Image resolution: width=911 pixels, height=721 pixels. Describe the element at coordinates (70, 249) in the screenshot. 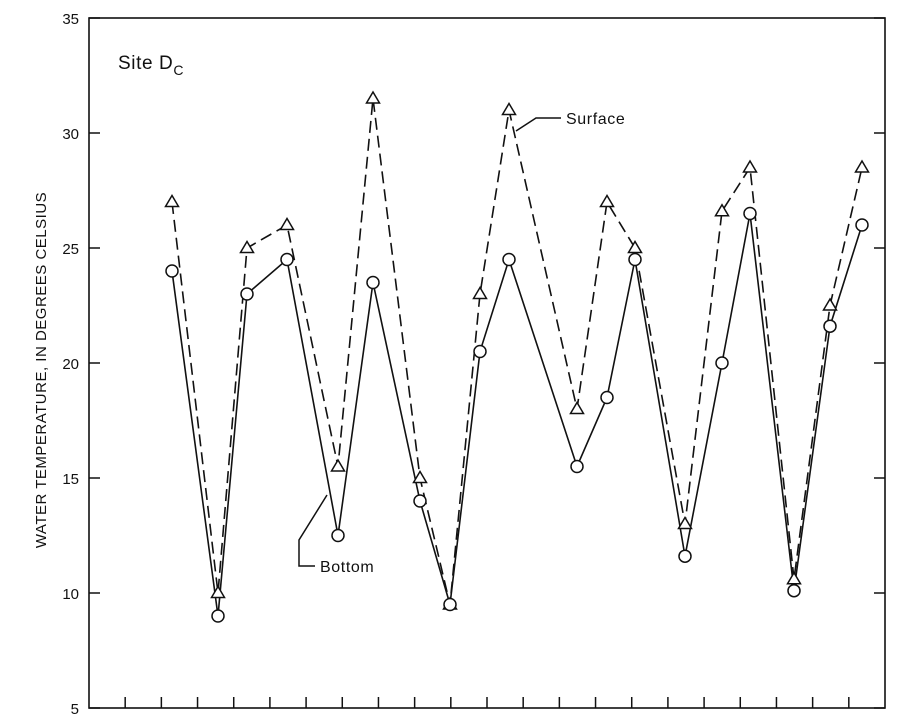

I see `y-tick-label: 25` at that location.